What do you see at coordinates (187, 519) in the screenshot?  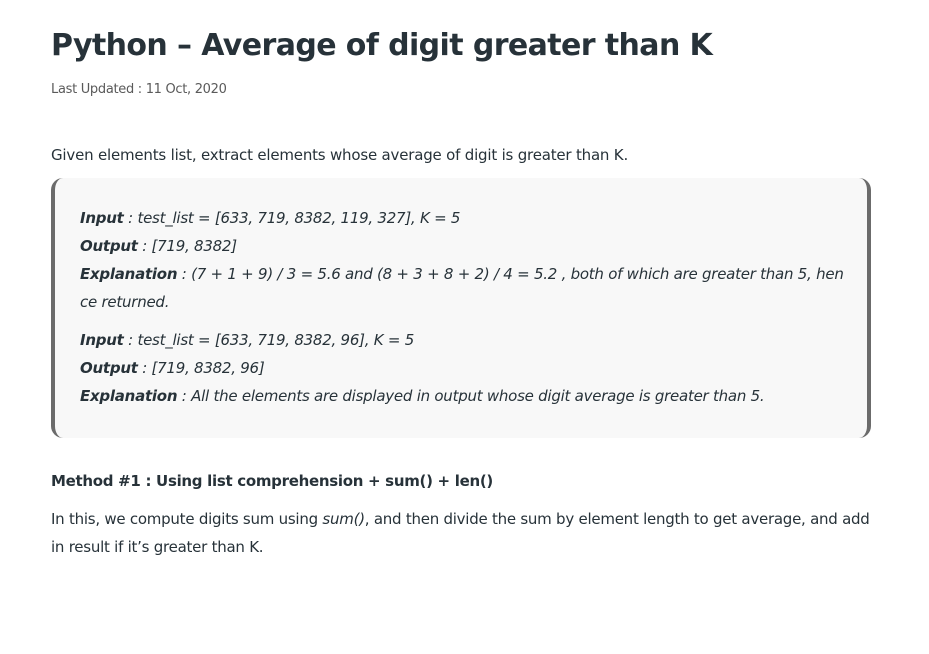 I see `method-desc-text: In this, we compute digits sum using` at bounding box center [187, 519].